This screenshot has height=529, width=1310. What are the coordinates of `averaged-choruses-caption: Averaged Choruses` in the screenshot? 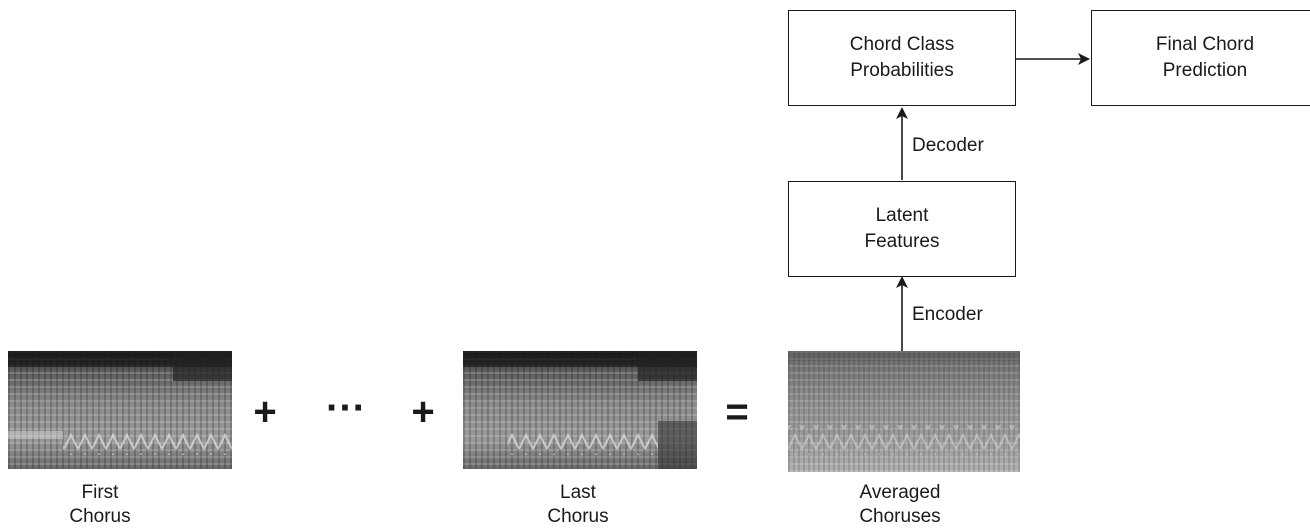 It's located at (900, 505).